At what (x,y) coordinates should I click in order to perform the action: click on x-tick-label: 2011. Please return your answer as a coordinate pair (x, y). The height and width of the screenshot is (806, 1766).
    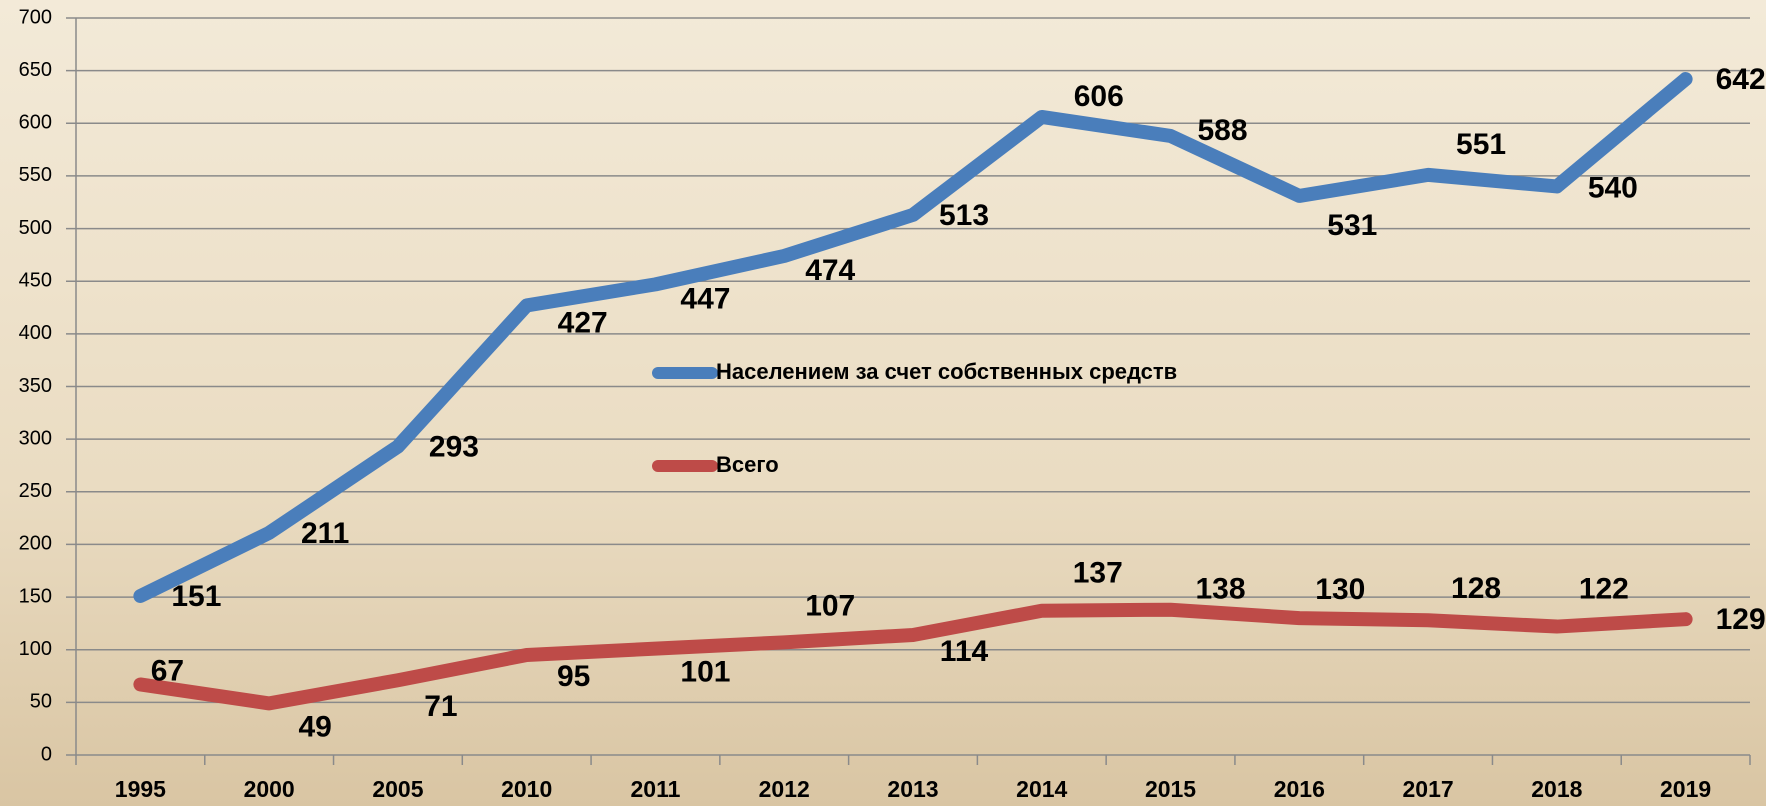
    Looking at the image, I should click on (656, 789).